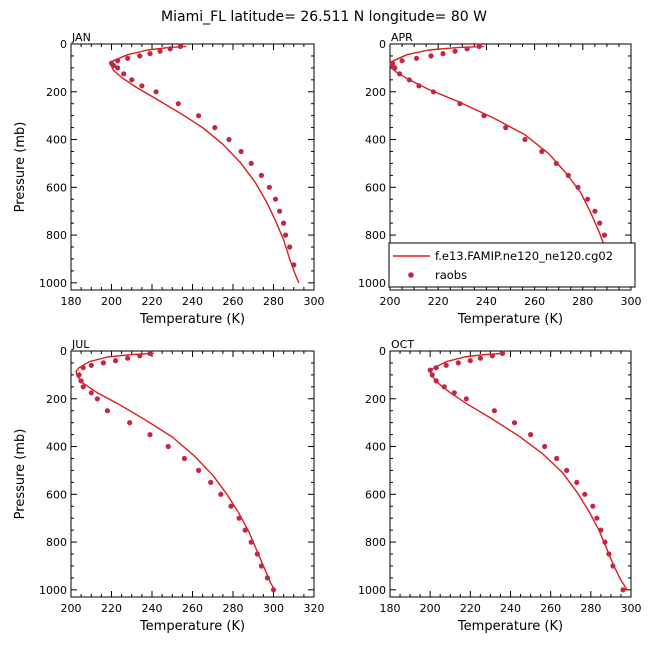 Image resolution: width=648 pixels, height=648 pixels. I want to click on x-tick-label-apr: 220, so click(438, 301).